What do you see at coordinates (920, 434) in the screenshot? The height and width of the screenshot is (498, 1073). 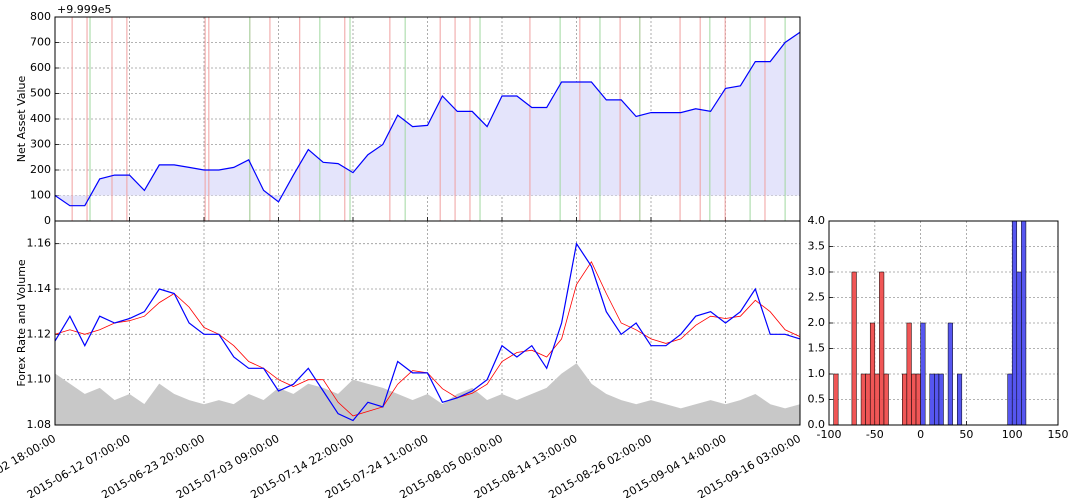 I see `x-tick-label: 0` at bounding box center [920, 434].